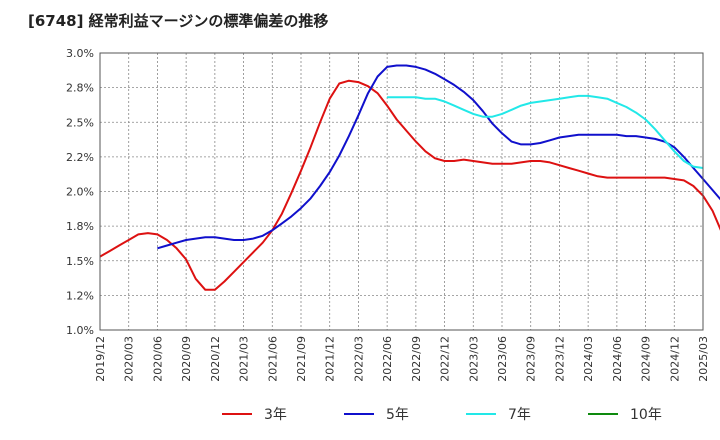 The width and height of the screenshot is (720, 440). I want to click on y-tick-label: 2.0%, so click(80, 192).